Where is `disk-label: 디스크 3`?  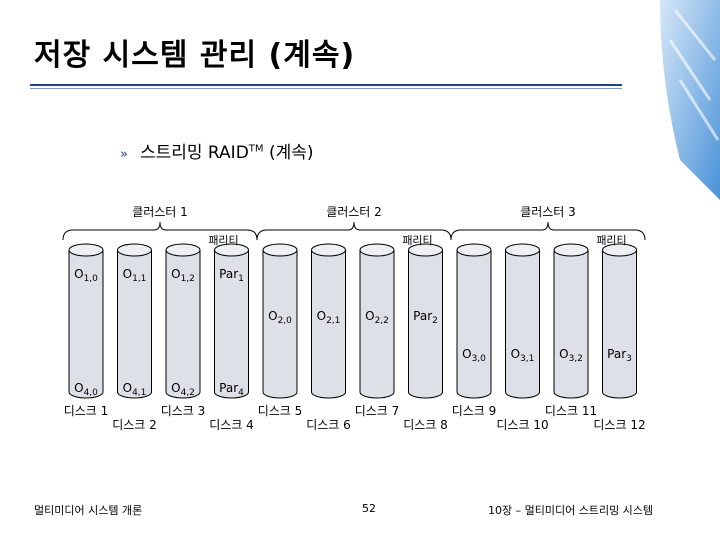
disk-label: 디스크 3 is located at coordinates (183, 411).